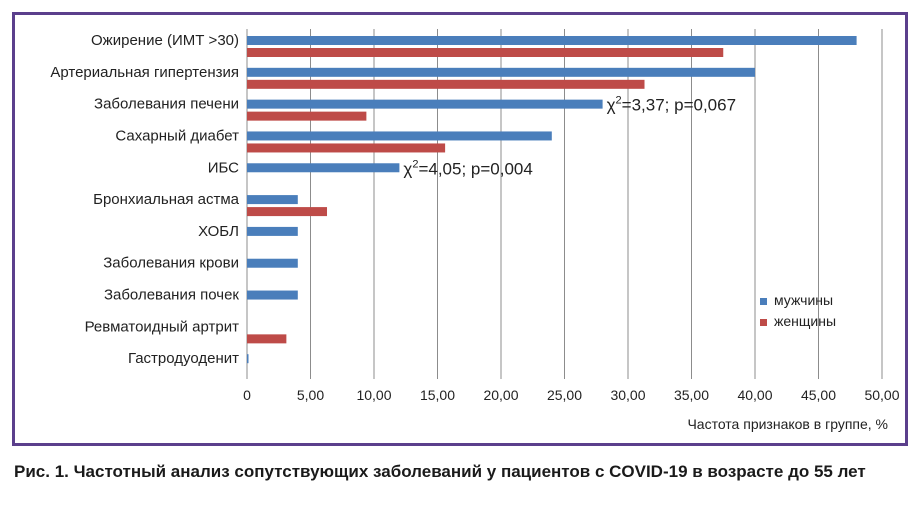 This screenshot has height=520, width=924. I want to click on category-label: Сахарный диабет, so click(177, 135).